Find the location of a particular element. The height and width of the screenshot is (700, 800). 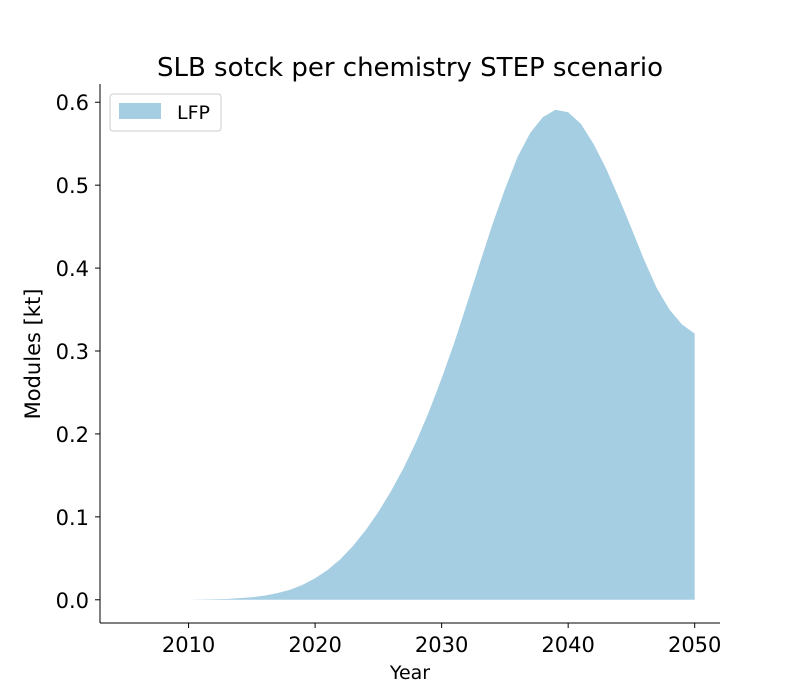

y-tick-label: 0.0 is located at coordinates (72, 601).